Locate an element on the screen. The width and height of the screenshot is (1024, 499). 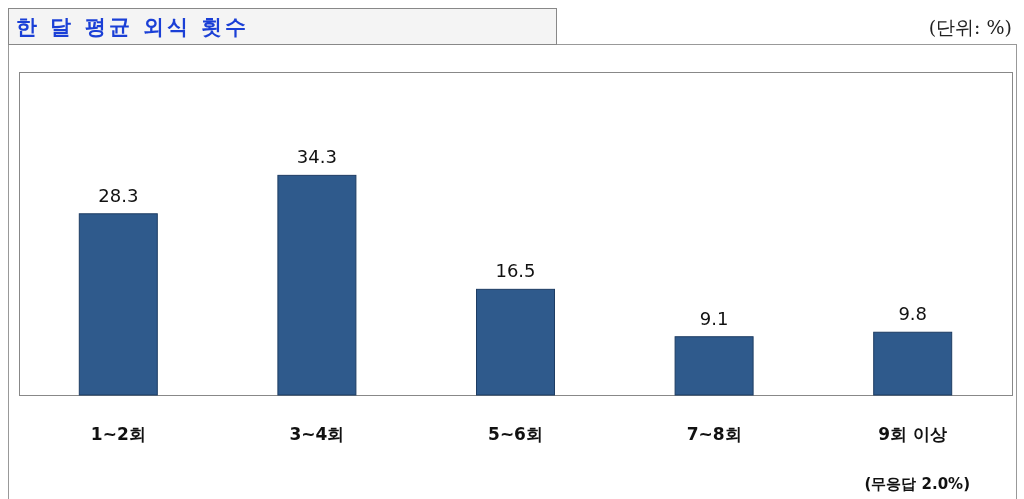
chart-subtitle: (단위: %) is located at coordinates (970, 27).